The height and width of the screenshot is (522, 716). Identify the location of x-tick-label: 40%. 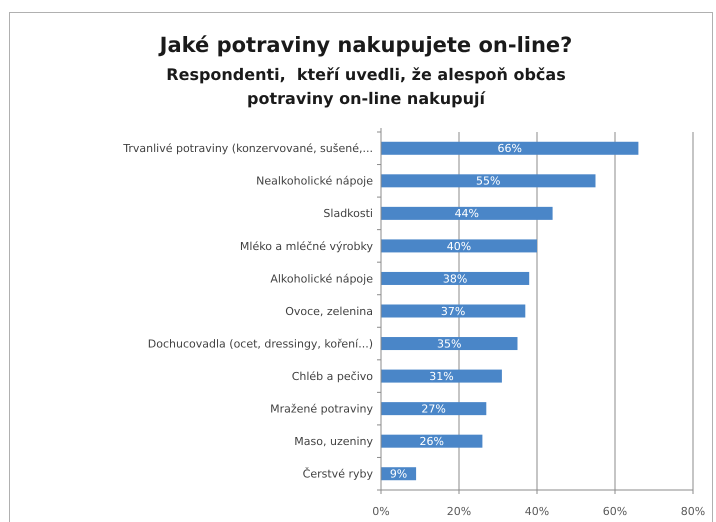
(537, 511).